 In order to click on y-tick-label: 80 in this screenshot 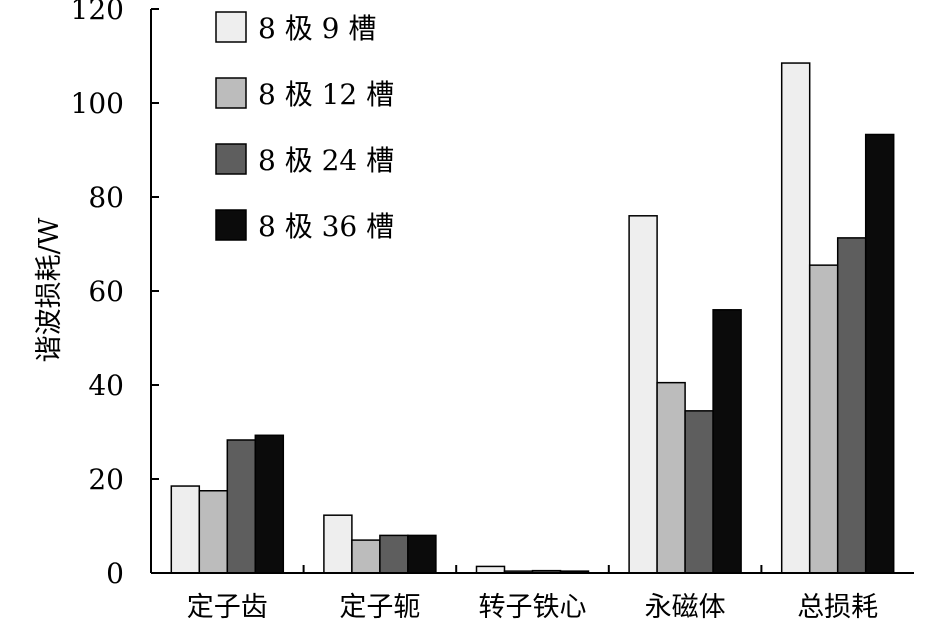, I will do `click(106, 197)`.